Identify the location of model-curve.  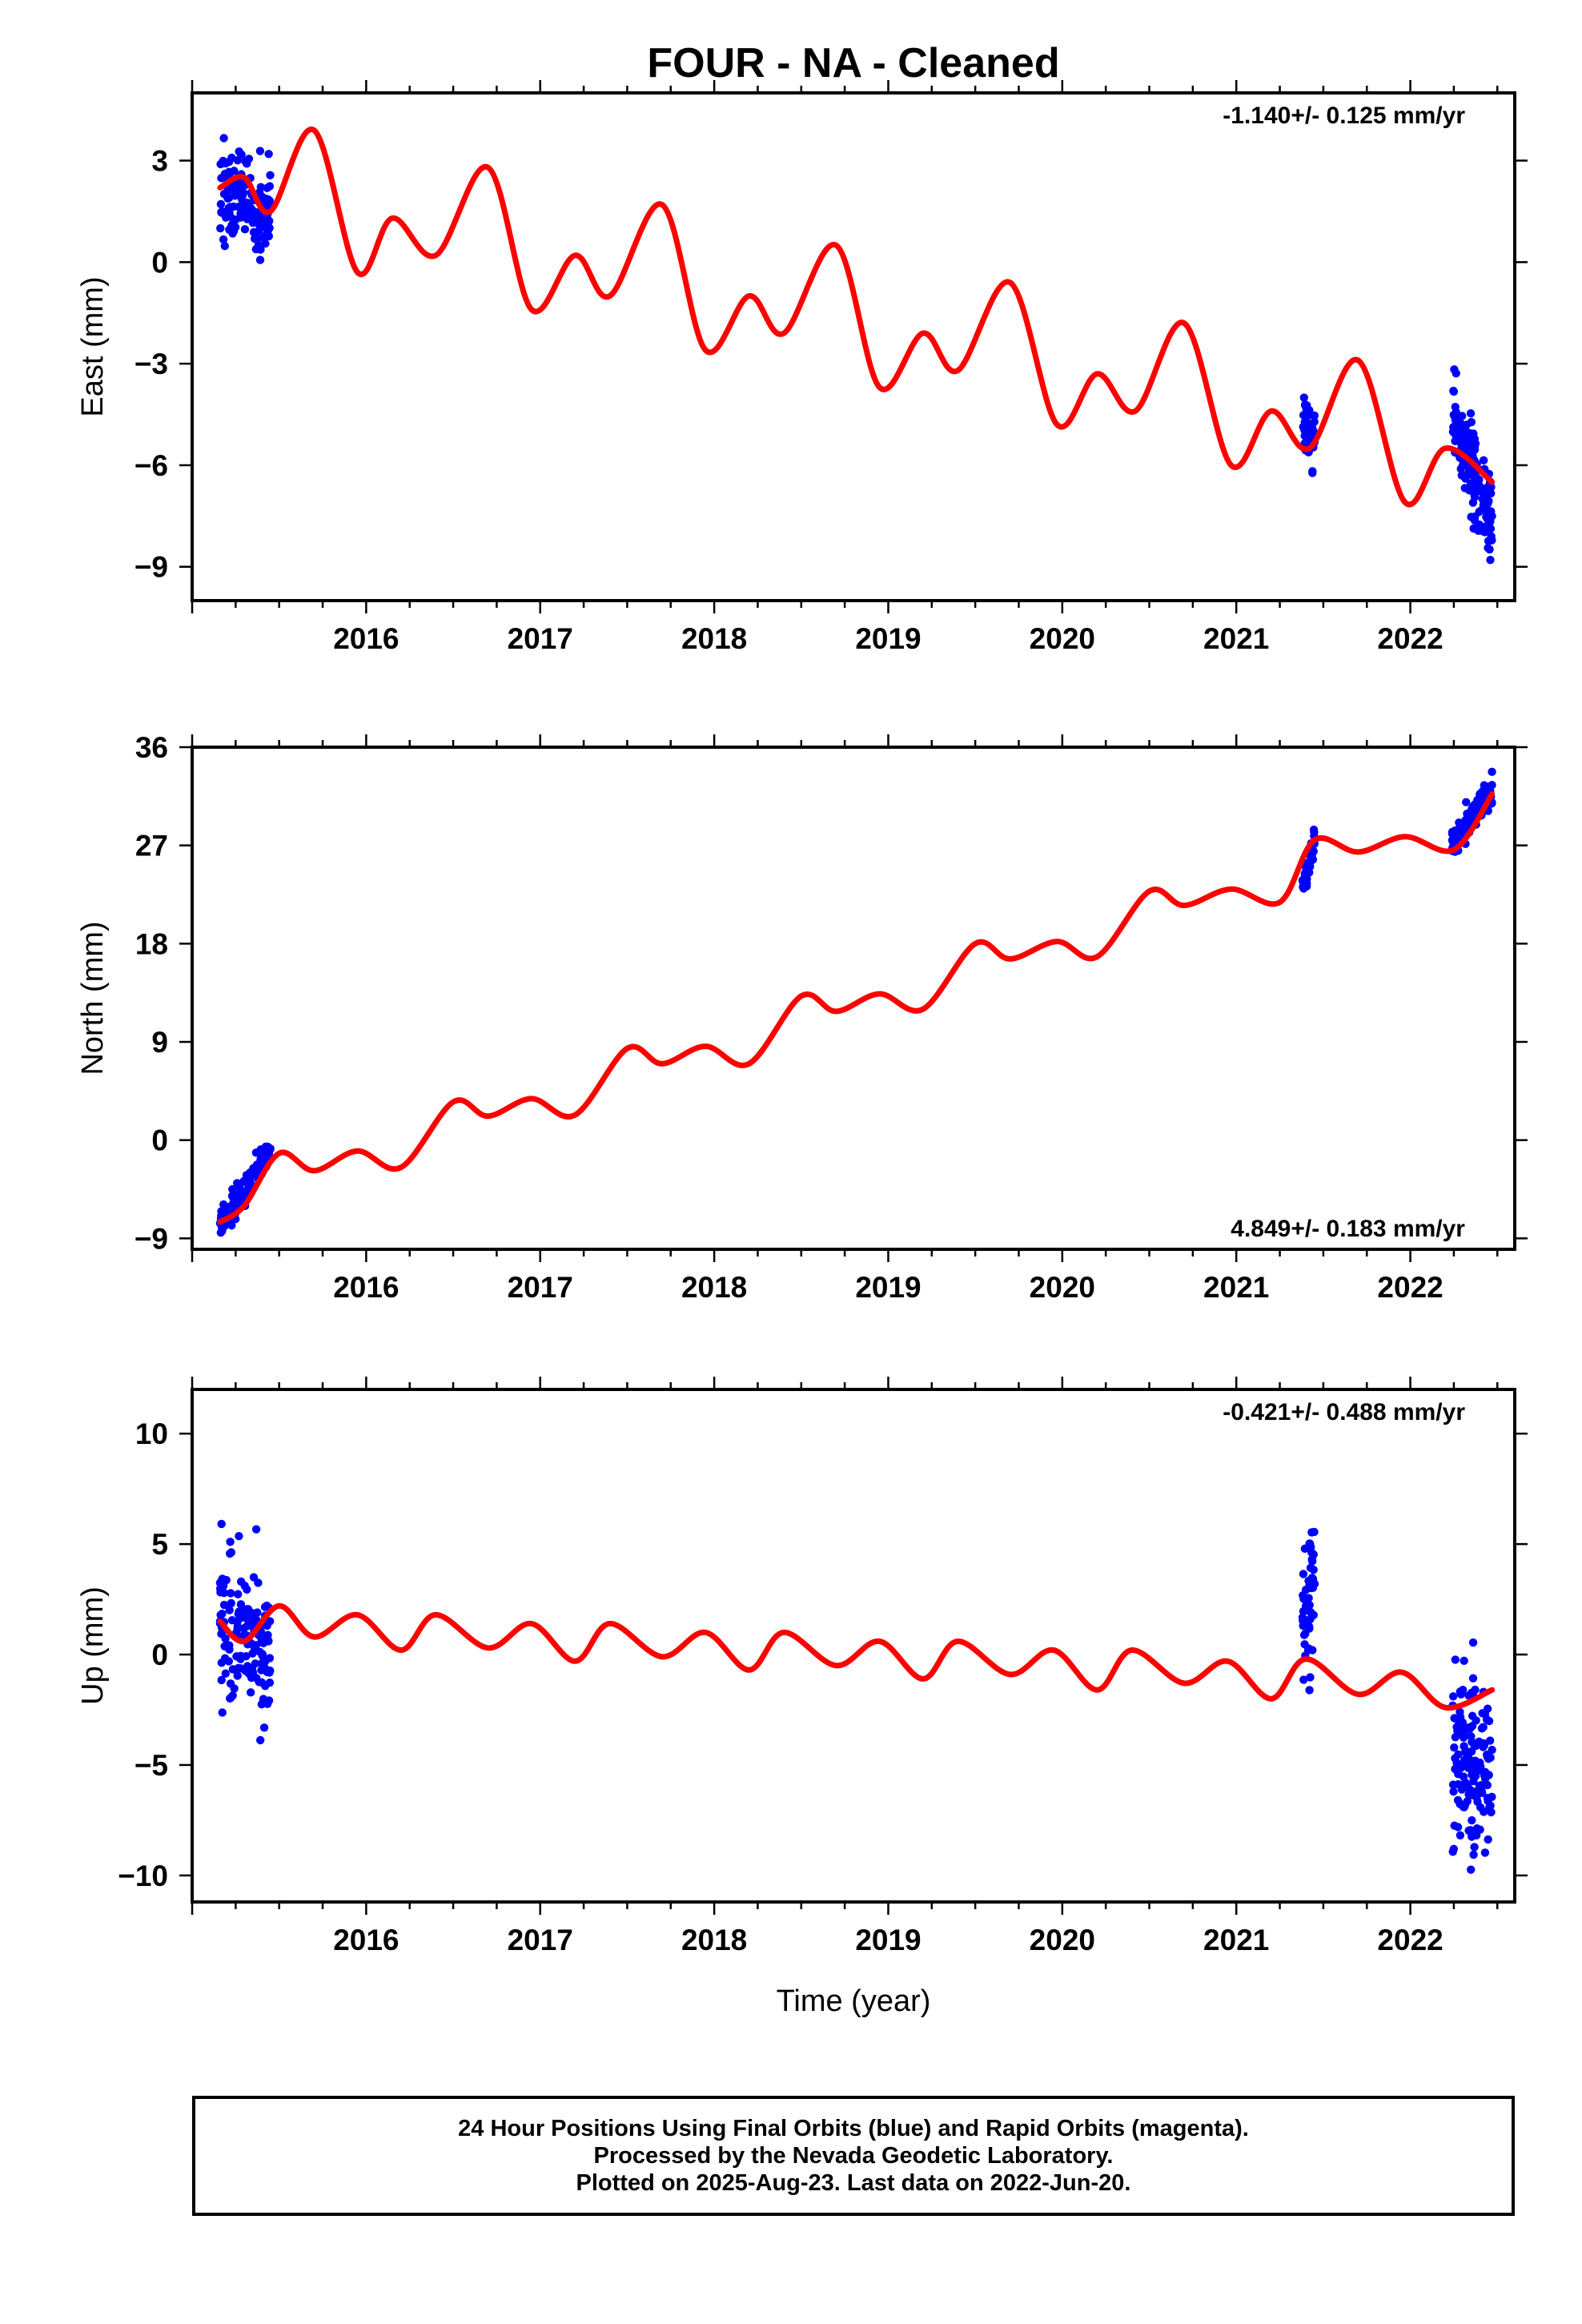
(856, 1657).